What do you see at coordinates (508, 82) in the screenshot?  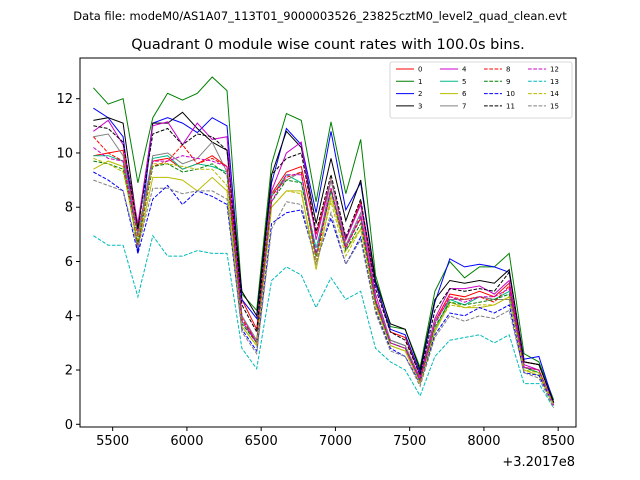 I see `legend-label-9: 9` at bounding box center [508, 82].